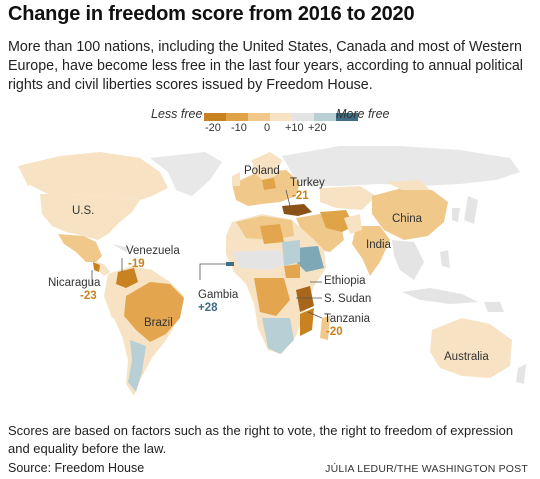  Describe the element at coordinates (334, 332) in the screenshot. I see `value-tanzania: -20` at that location.